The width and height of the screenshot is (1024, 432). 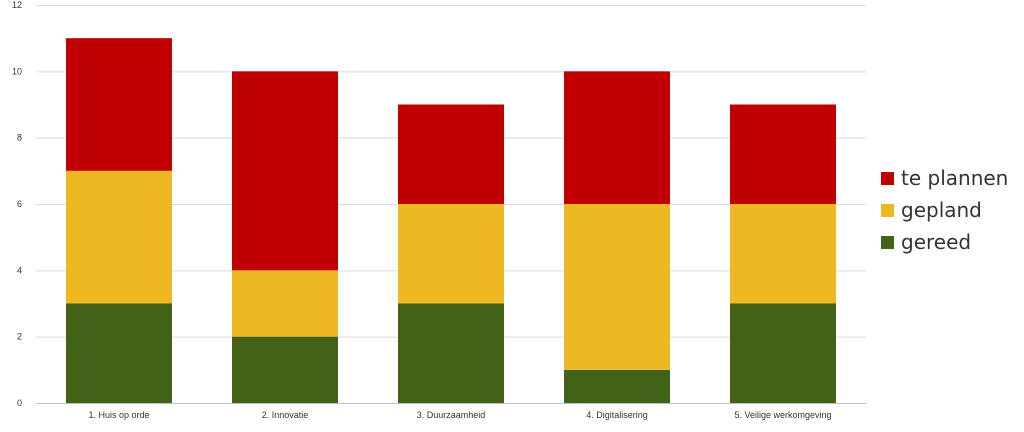 What do you see at coordinates (19, 403) in the screenshot?
I see `y-tick-label-0: 0` at bounding box center [19, 403].